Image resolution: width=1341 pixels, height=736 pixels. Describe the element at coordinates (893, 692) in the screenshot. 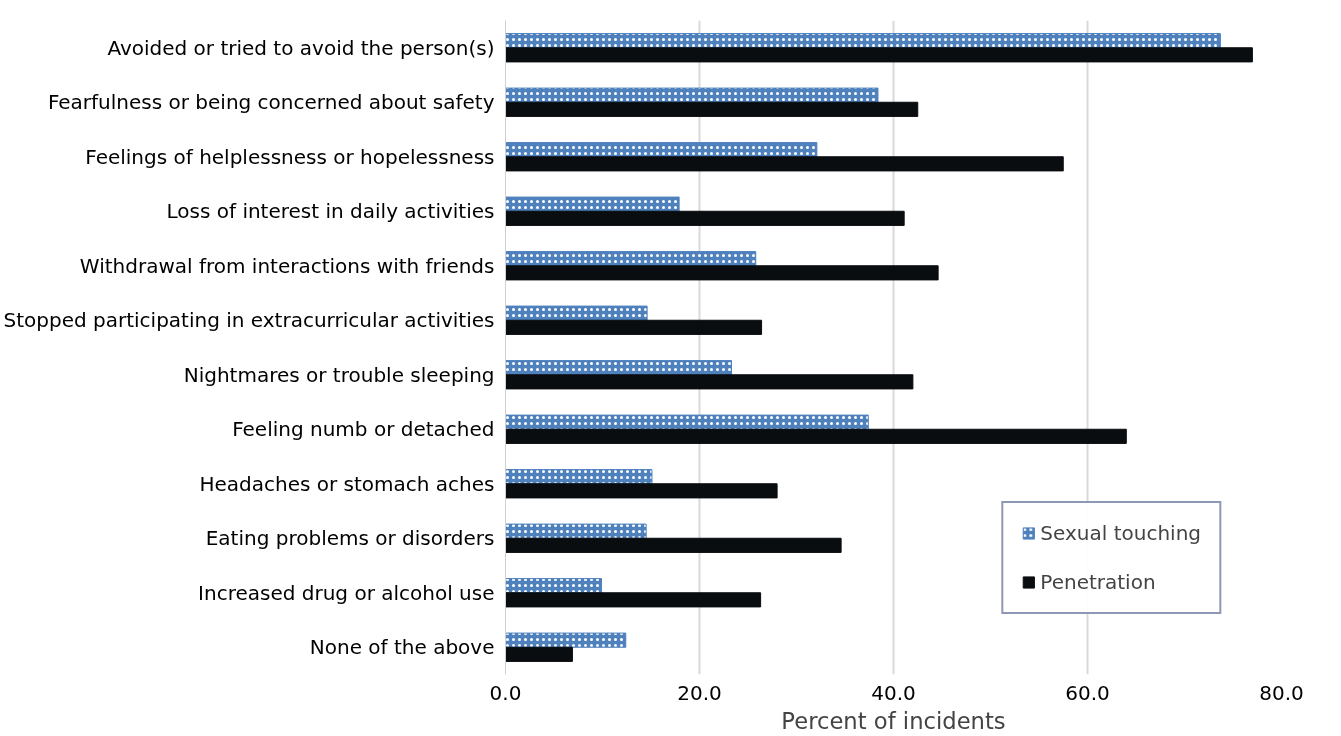

I see `x-tick-label: 40.0` at that location.